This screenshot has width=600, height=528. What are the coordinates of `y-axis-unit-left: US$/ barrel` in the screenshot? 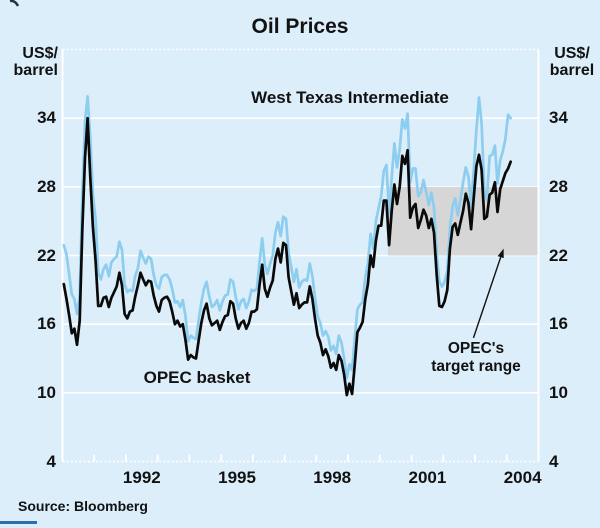 It's located at (29, 62).